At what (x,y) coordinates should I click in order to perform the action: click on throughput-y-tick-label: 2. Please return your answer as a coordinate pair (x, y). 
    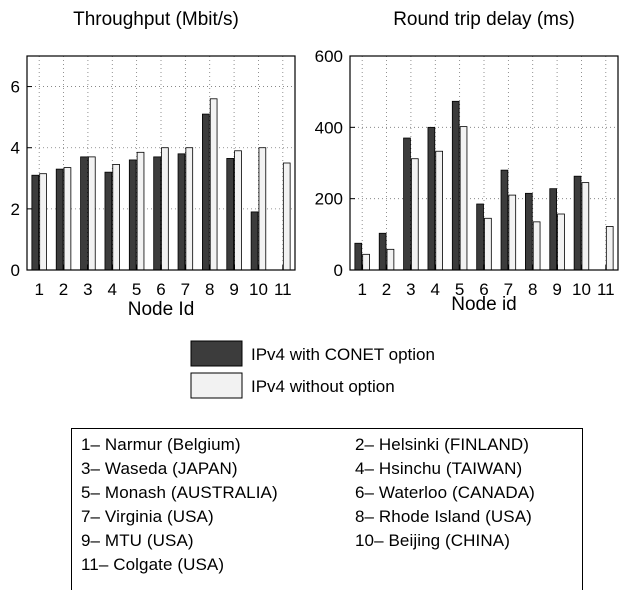
    Looking at the image, I should click on (15, 209).